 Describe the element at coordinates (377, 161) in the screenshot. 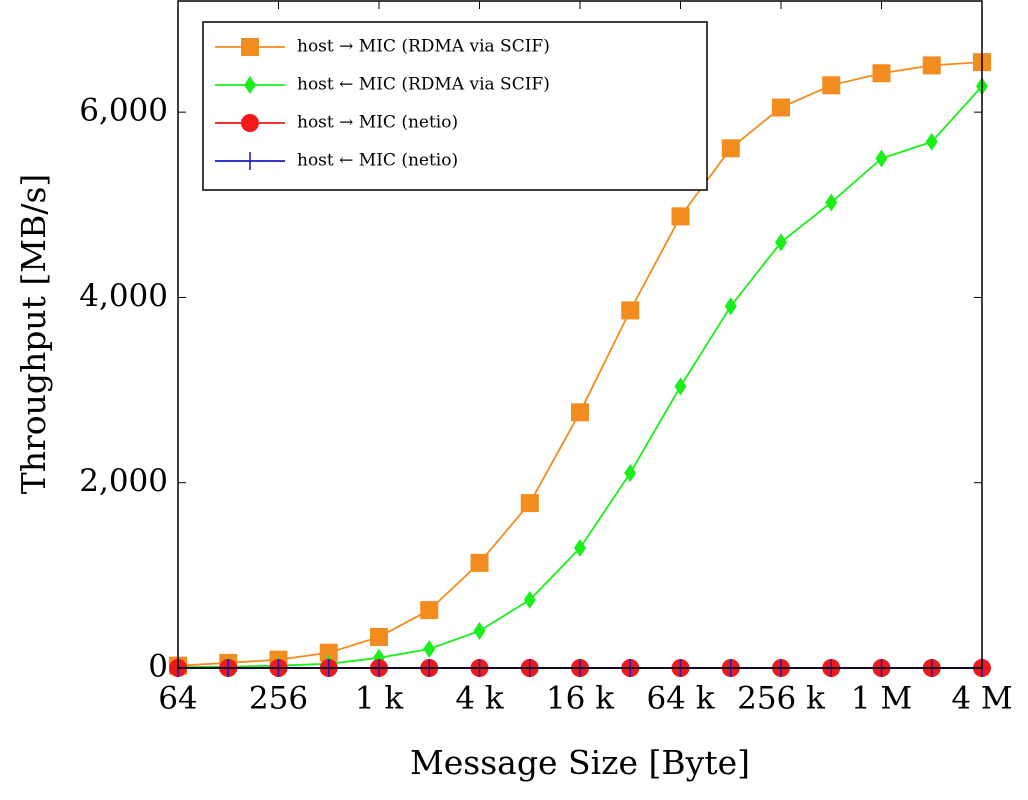

I see `legend-label: host ← MIC (netio)` at that location.